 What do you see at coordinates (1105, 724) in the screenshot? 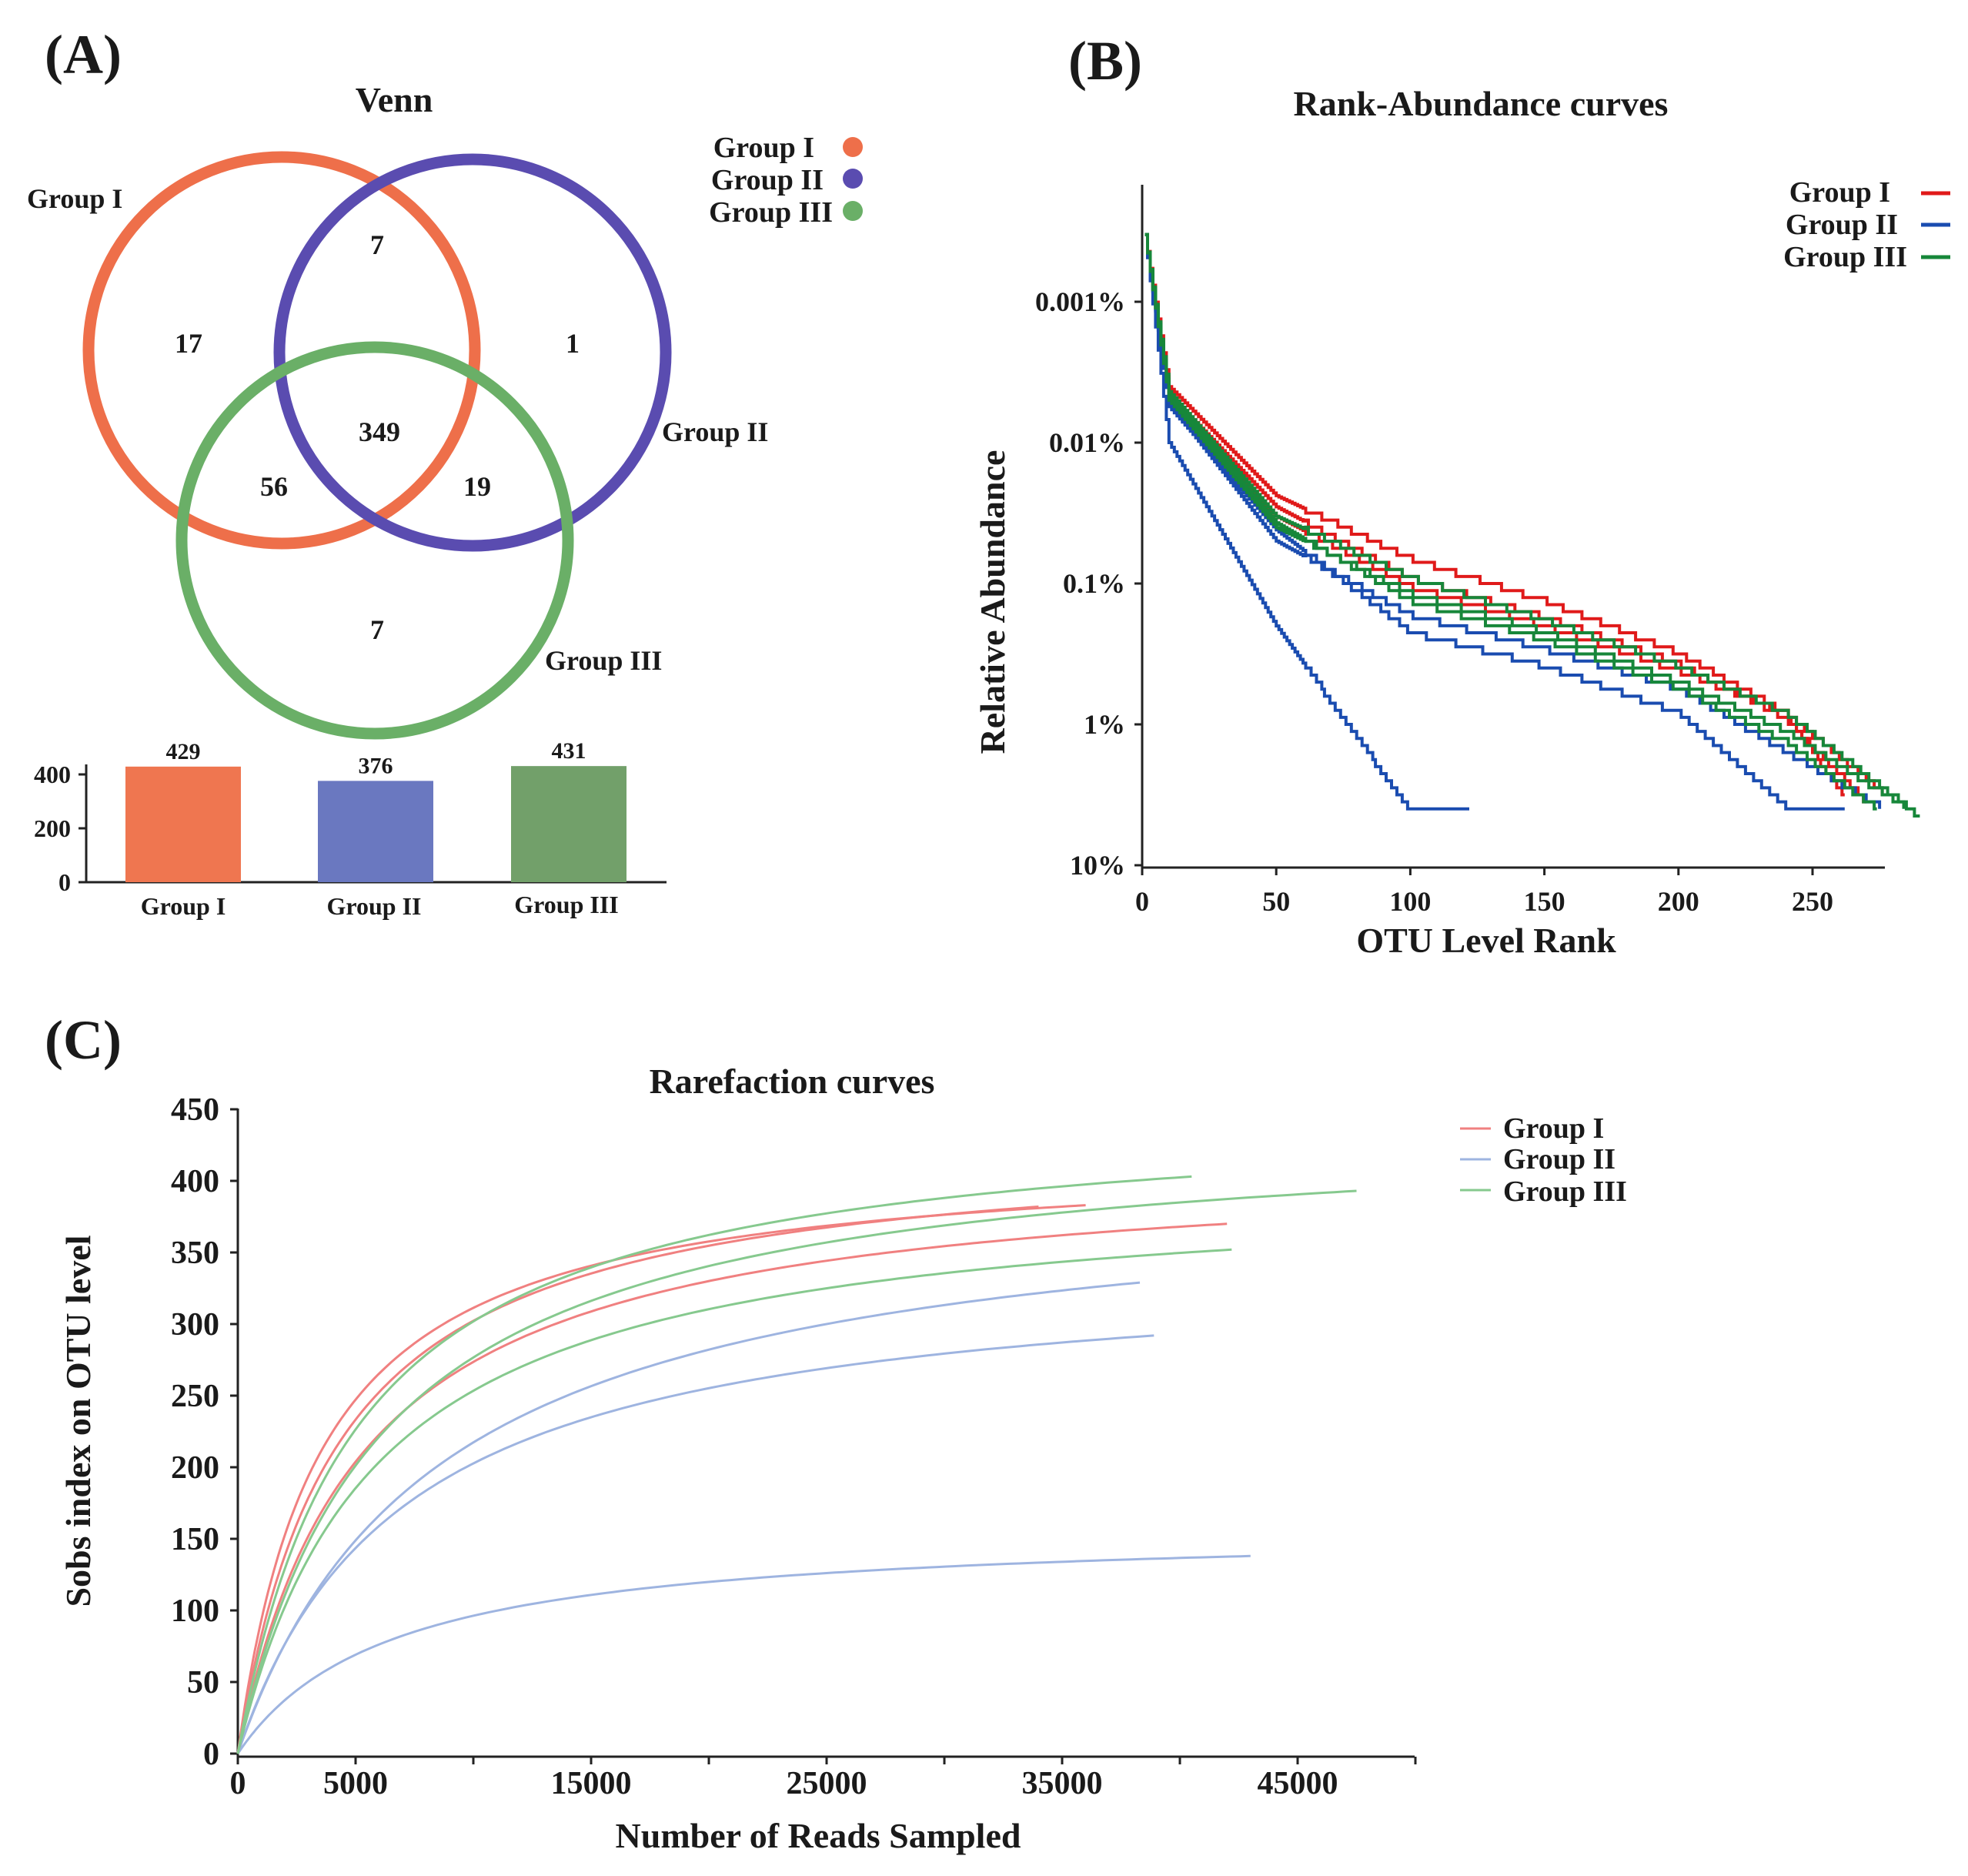
I see `rank-y-tick-label: 1%` at bounding box center [1105, 724].